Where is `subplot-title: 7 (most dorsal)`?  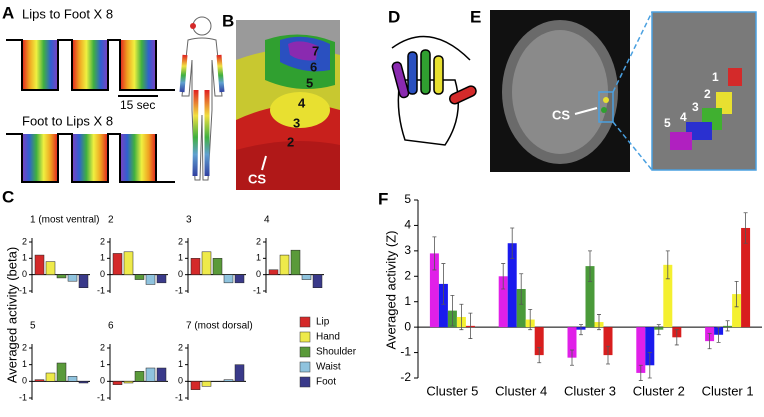
subplot-title: 7 (most dorsal) is located at coordinates (219, 326).